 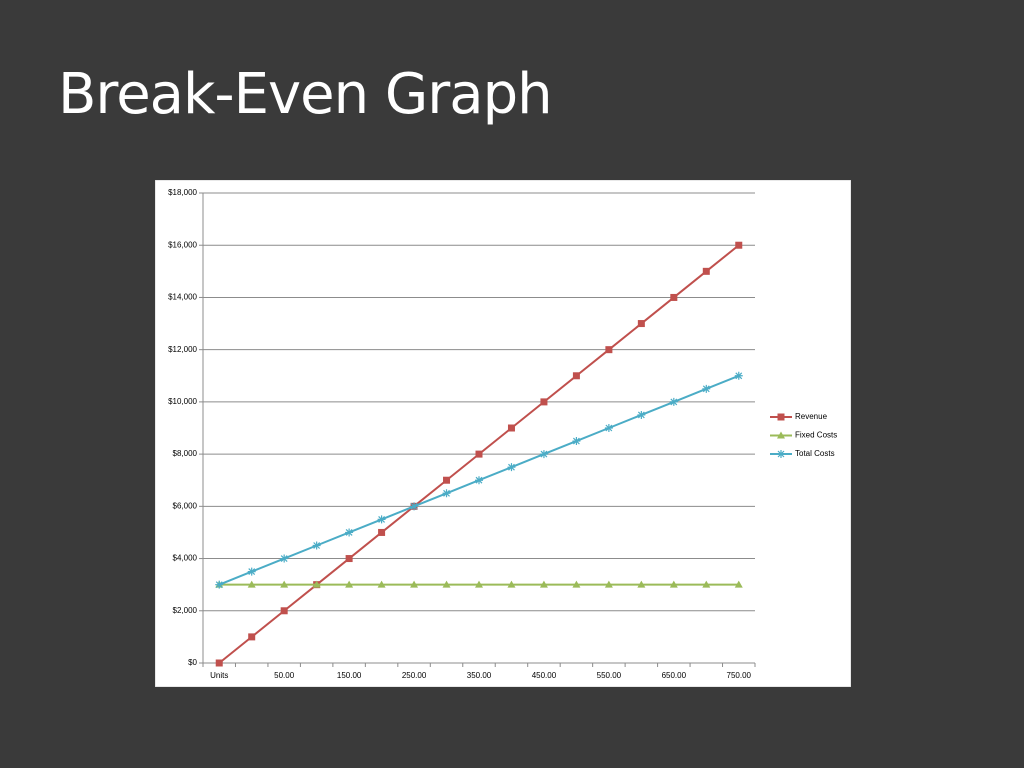 What do you see at coordinates (185, 558) in the screenshot?
I see `y-tick-label: $4,000` at bounding box center [185, 558].